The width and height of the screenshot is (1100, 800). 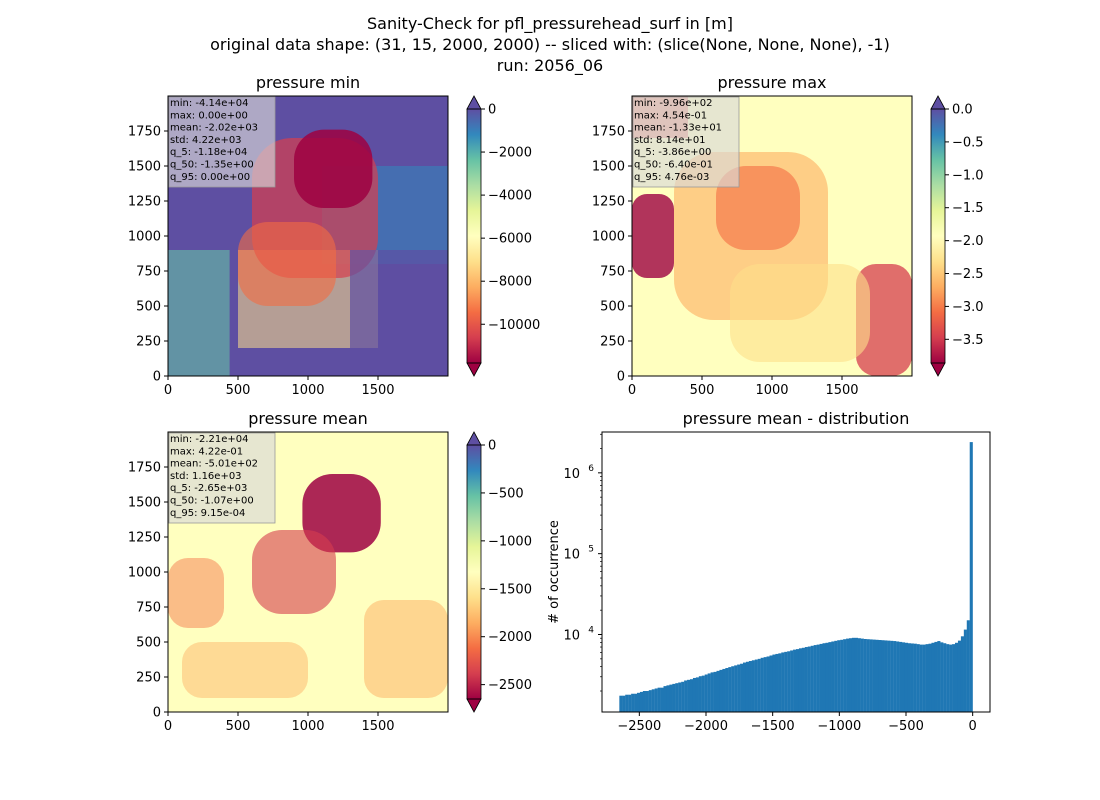 What do you see at coordinates (506, 493) in the screenshot?
I see `colorbar-tick-label: −500` at bounding box center [506, 493].